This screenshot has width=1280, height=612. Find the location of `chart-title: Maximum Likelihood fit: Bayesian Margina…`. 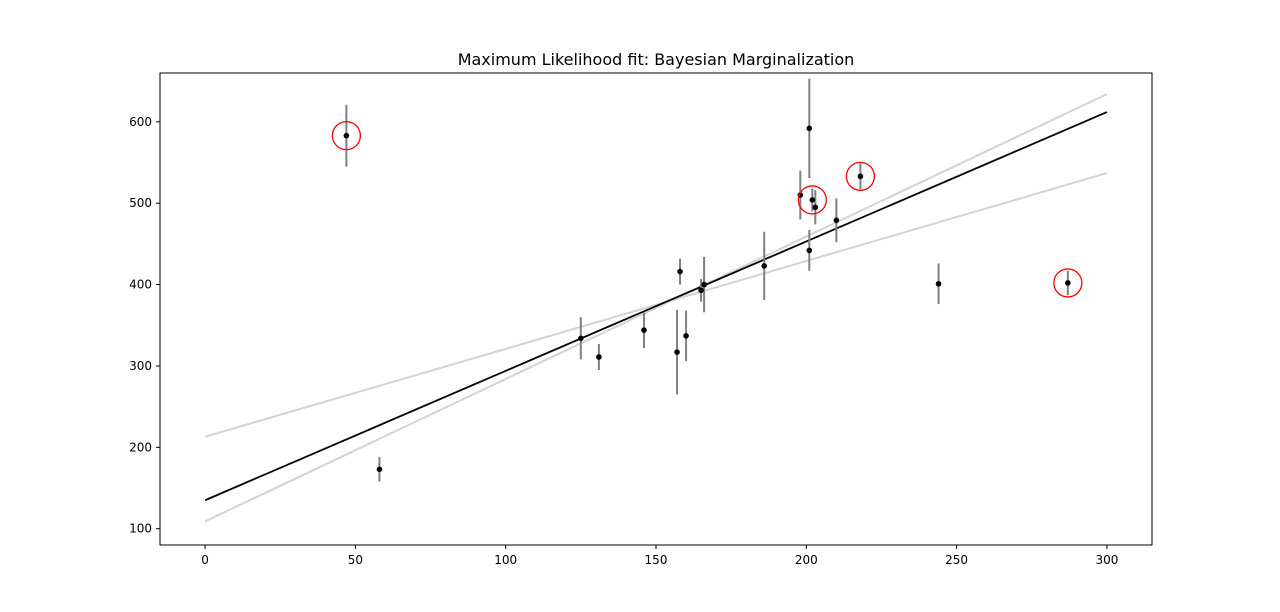

chart-title: Maximum Likelihood fit: Bayesian Margina… is located at coordinates (656, 59).